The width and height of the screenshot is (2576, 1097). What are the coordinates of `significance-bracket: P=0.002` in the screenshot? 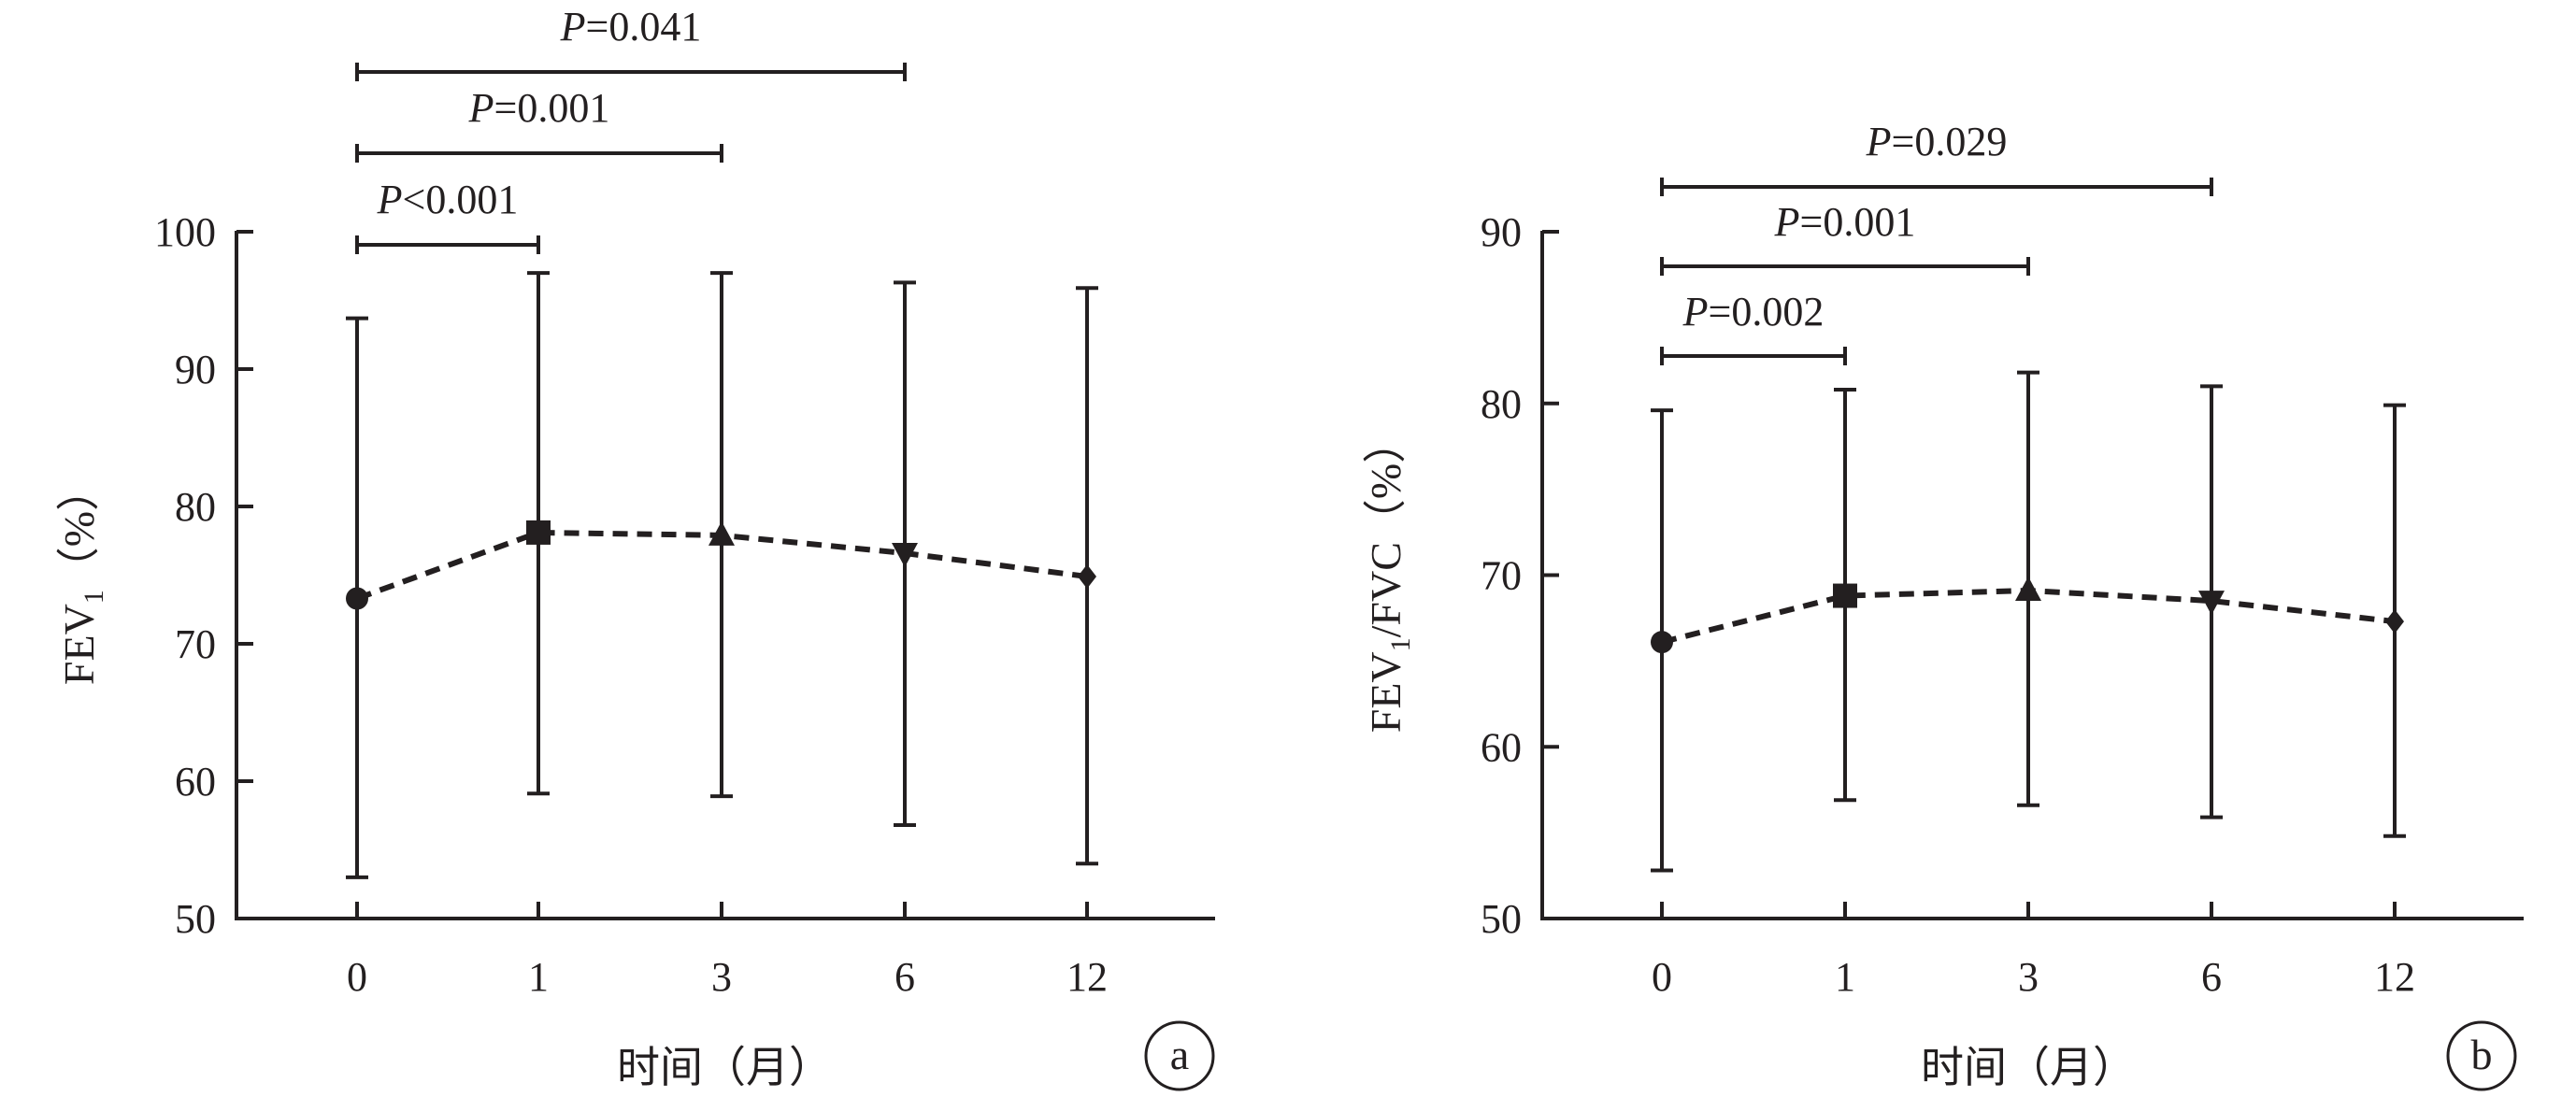 It's located at (1753, 327).